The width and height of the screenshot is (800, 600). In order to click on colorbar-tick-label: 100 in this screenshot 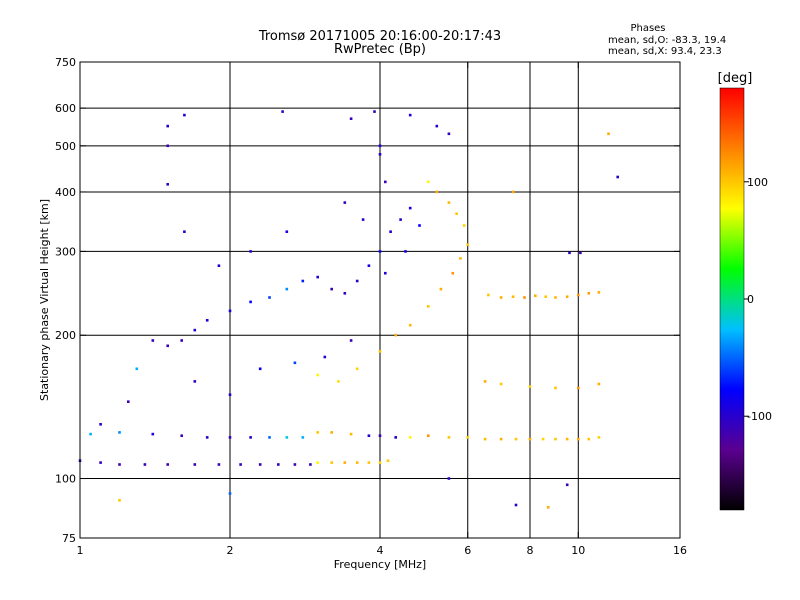, I will do `click(757, 182)`.